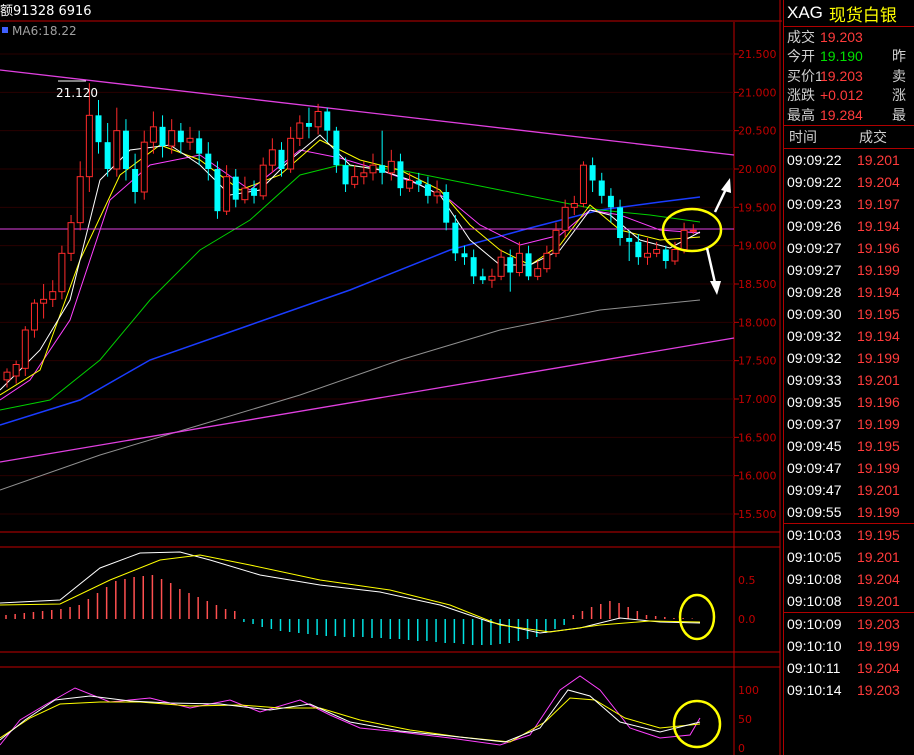 This screenshot has width=914, height=755. I want to click on quote-row: 买价1 19.203 卖, so click(849, 76).